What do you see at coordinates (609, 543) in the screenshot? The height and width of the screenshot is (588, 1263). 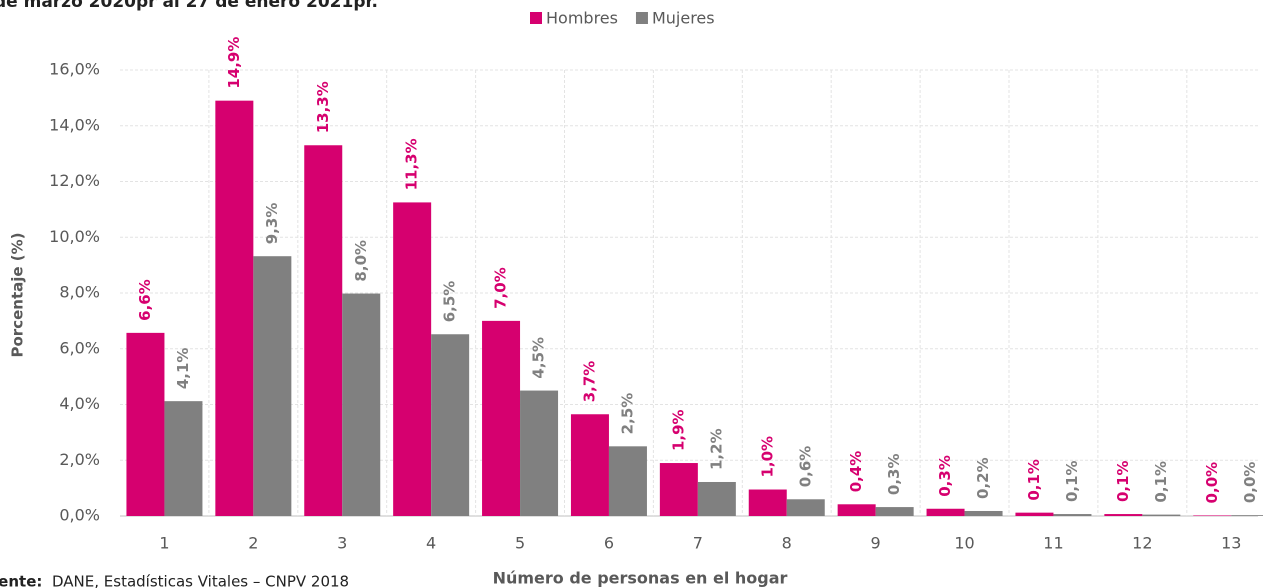 I see `x-tick-label: 6` at bounding box center [609, 543].